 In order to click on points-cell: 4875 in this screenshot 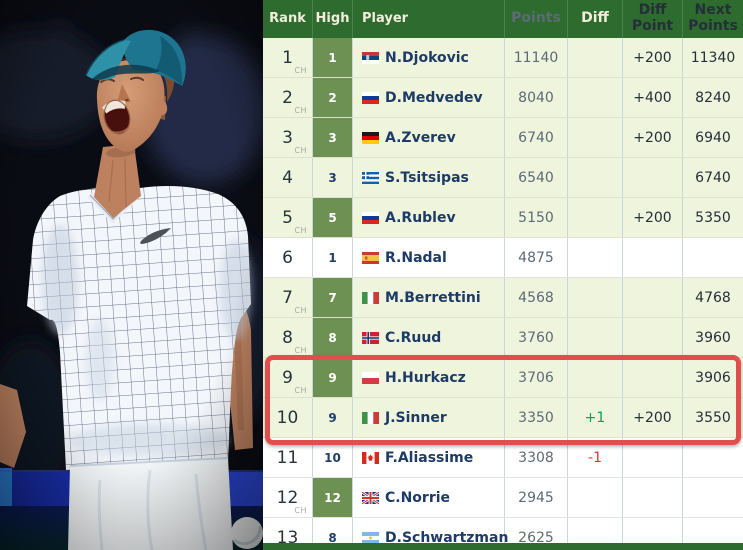, I will do `click(536, 257)`.